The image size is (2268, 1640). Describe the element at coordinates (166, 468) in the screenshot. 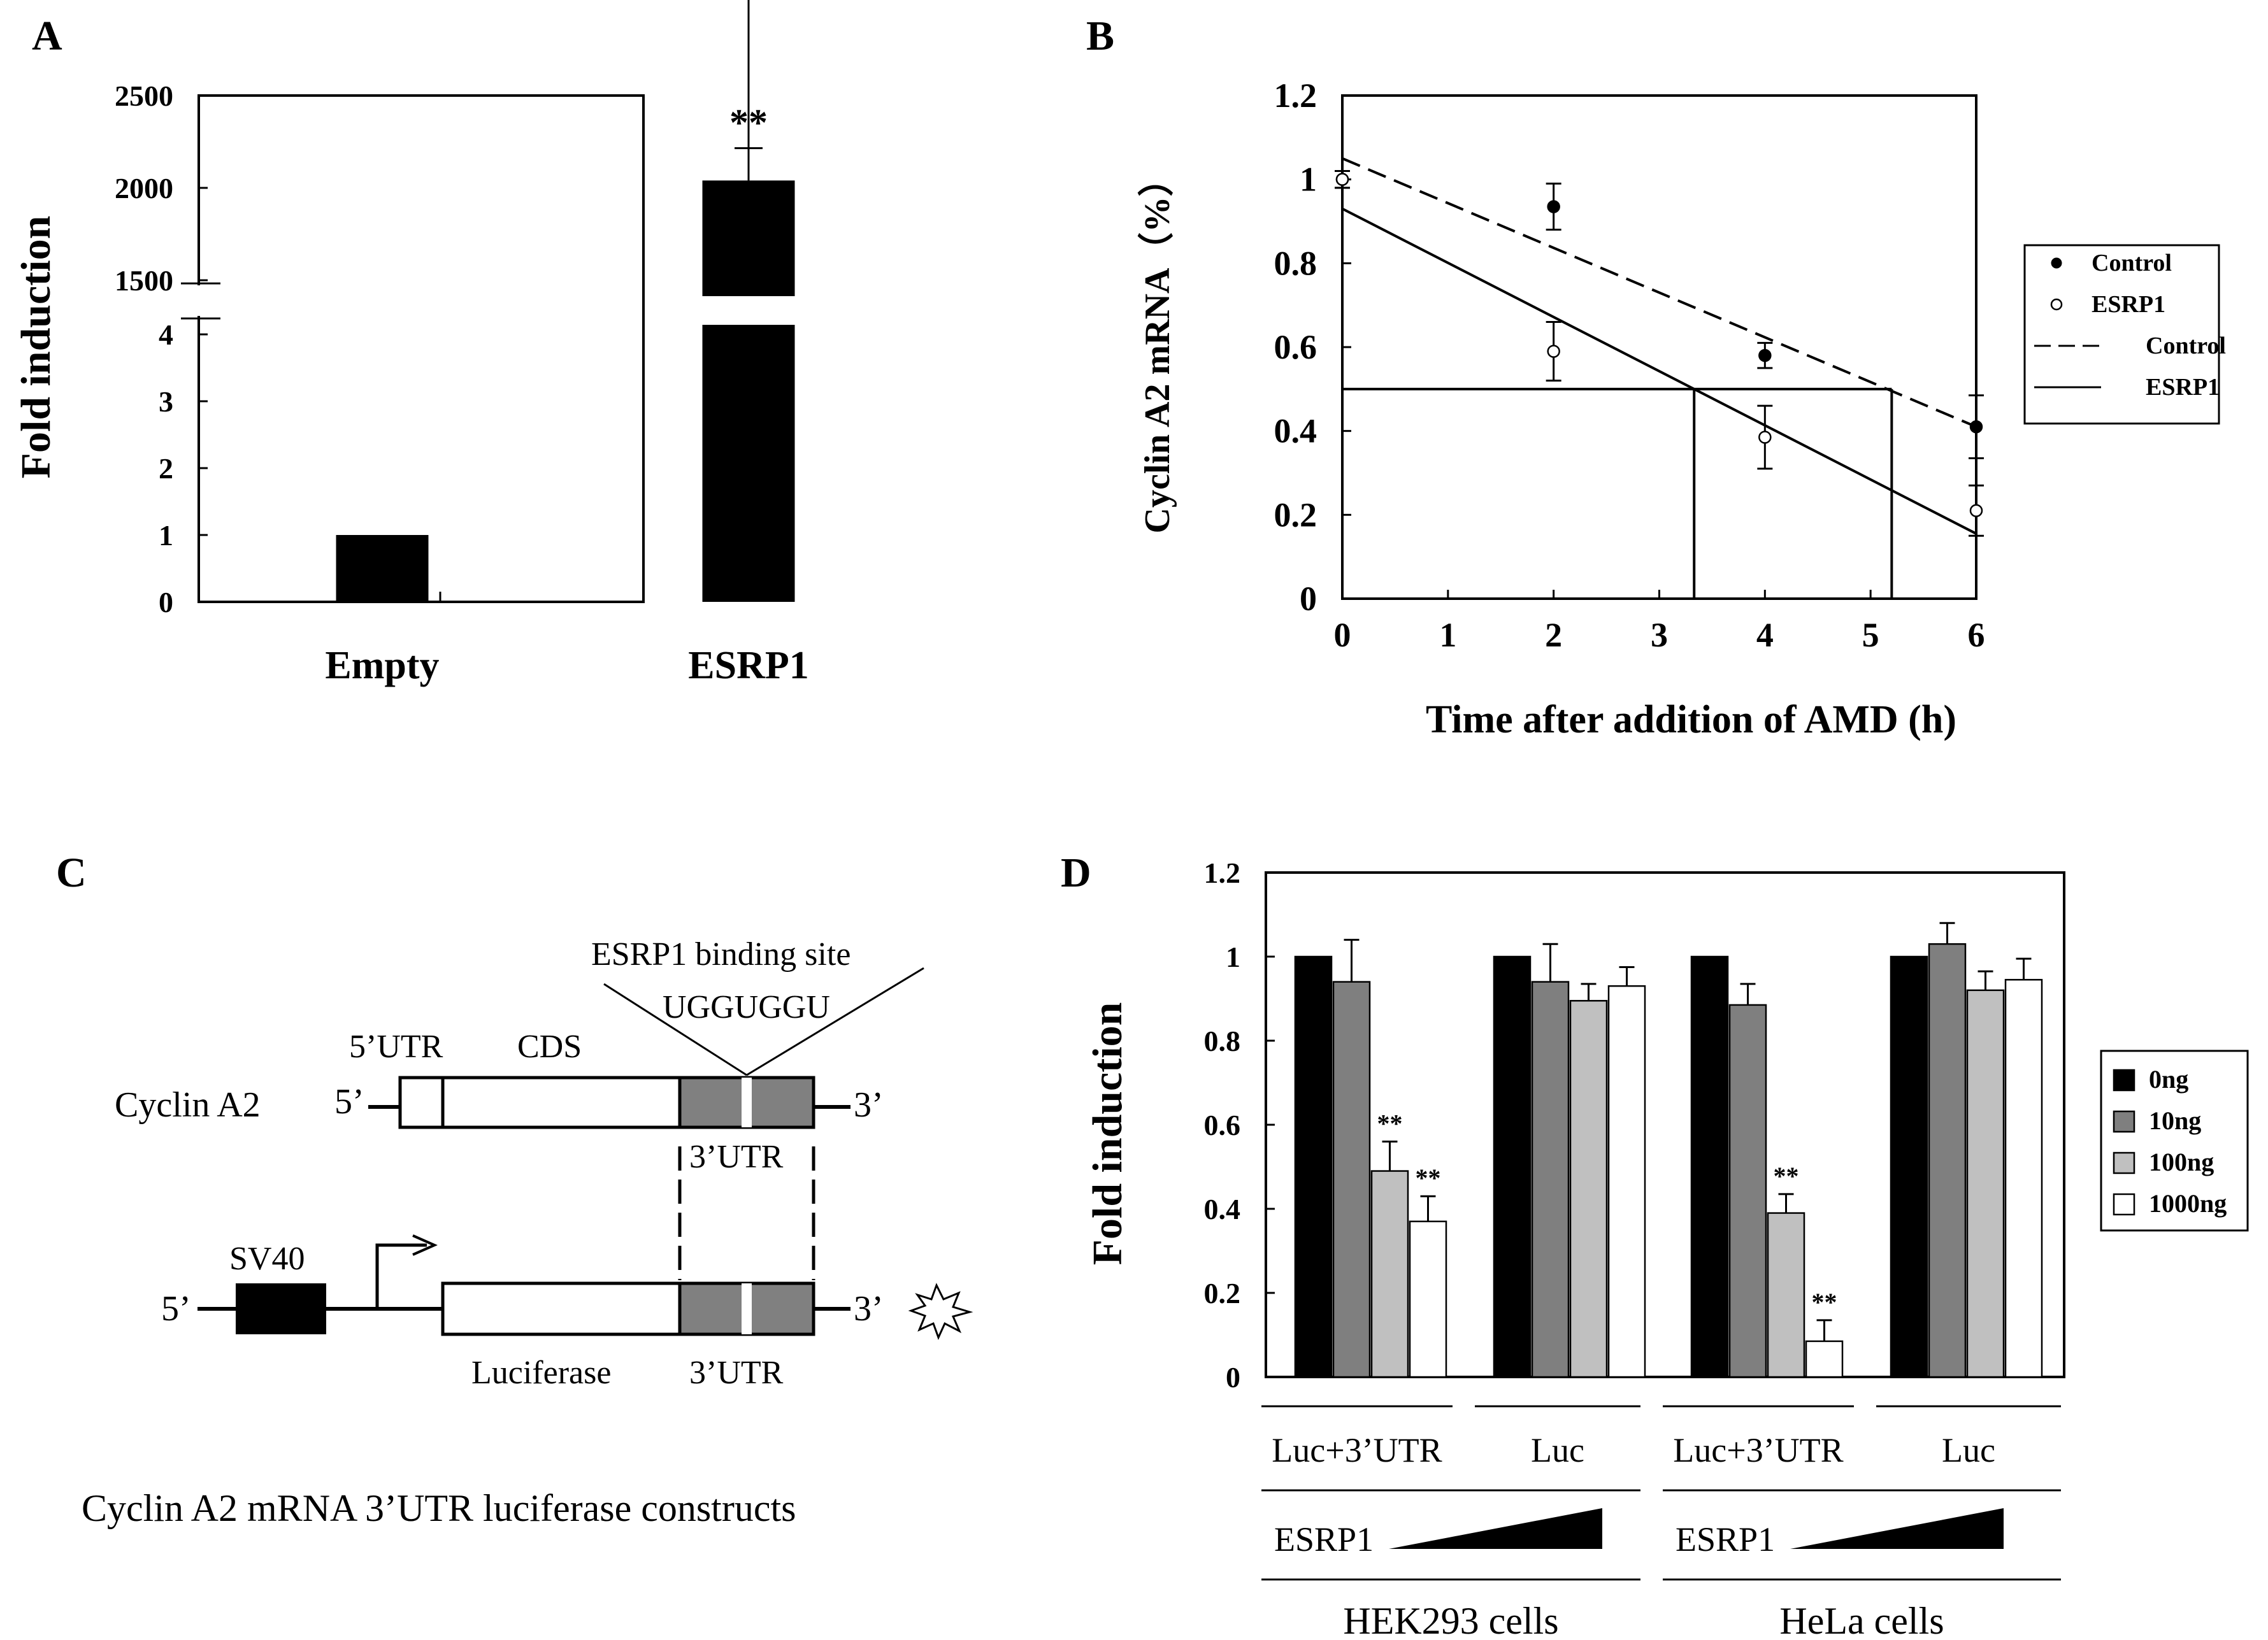

I see `y-tick-label: 2` at that location.